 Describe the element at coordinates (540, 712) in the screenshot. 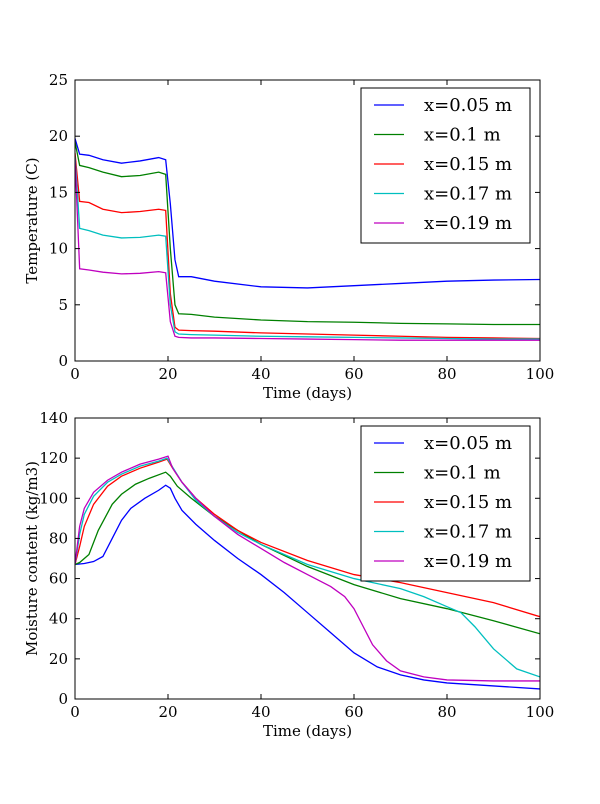

I see `chart-1-xtick-label-5: 100` at that location.